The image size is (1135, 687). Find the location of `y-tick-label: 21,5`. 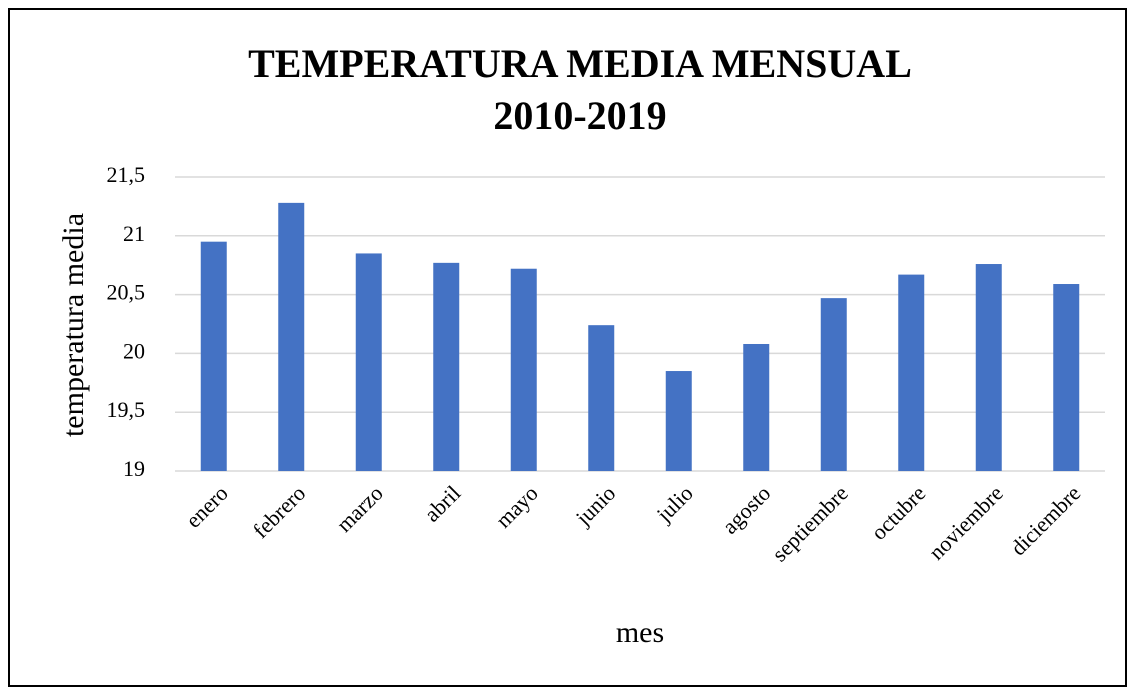

y-tick-label: 21,5 is located at coordinates (126, 174).